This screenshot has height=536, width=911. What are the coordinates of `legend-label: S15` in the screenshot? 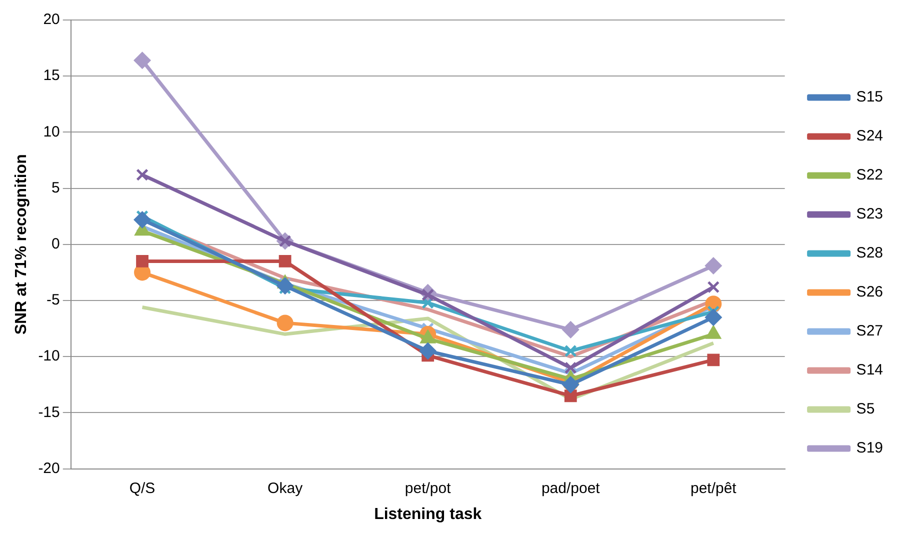 It's located at (870, 97).